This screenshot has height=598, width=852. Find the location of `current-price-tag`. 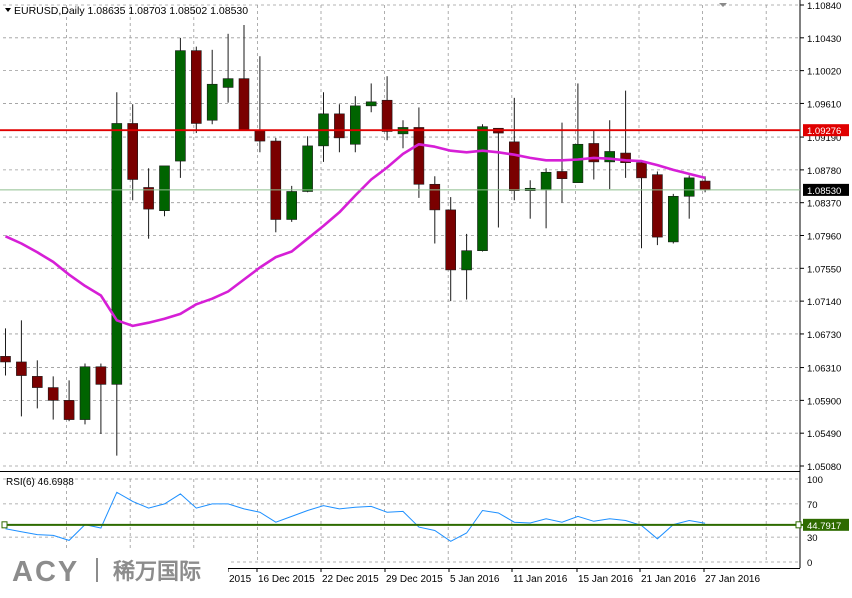

current-price-tag is located at coordinates (826, 189).